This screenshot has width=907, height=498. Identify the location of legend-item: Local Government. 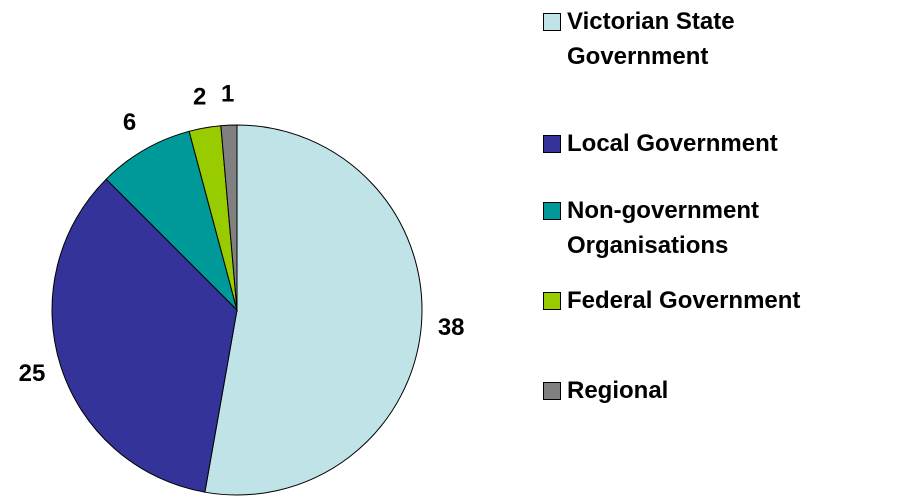
(708, 143).